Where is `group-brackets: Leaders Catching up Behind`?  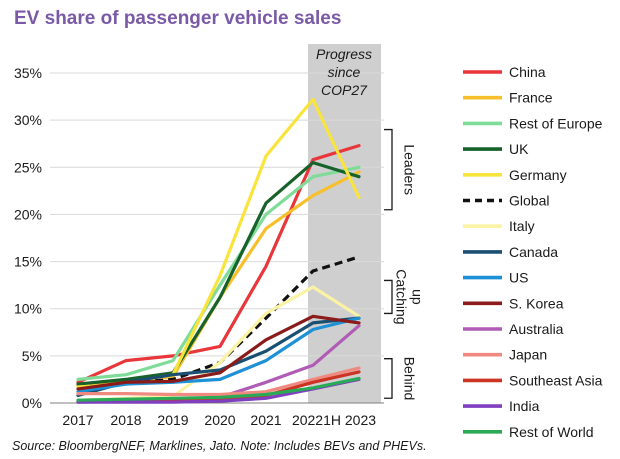 group-brackets: Leaders Catching up Behind is located at coordinates (404, 264).